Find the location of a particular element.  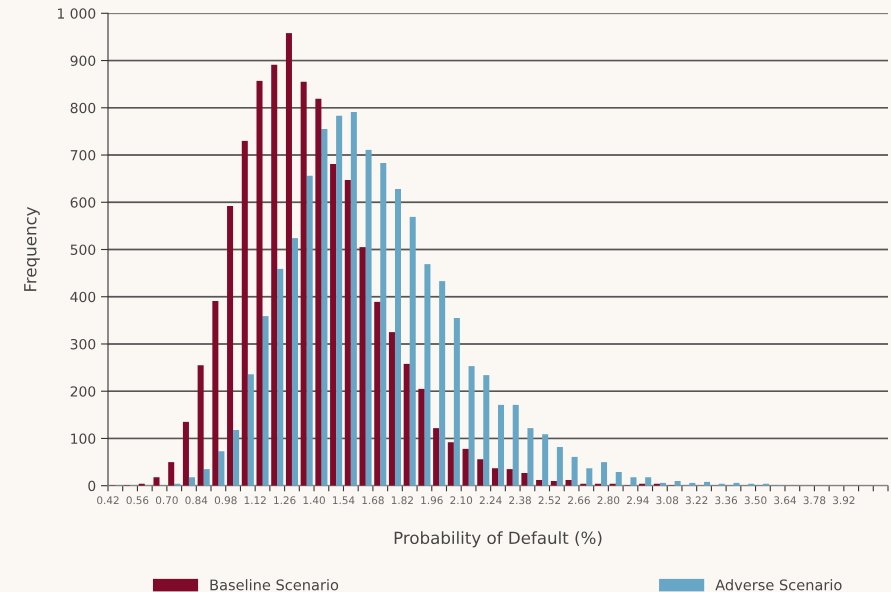

x-tick-label: 1.12 is located at coordinates (255, 500).